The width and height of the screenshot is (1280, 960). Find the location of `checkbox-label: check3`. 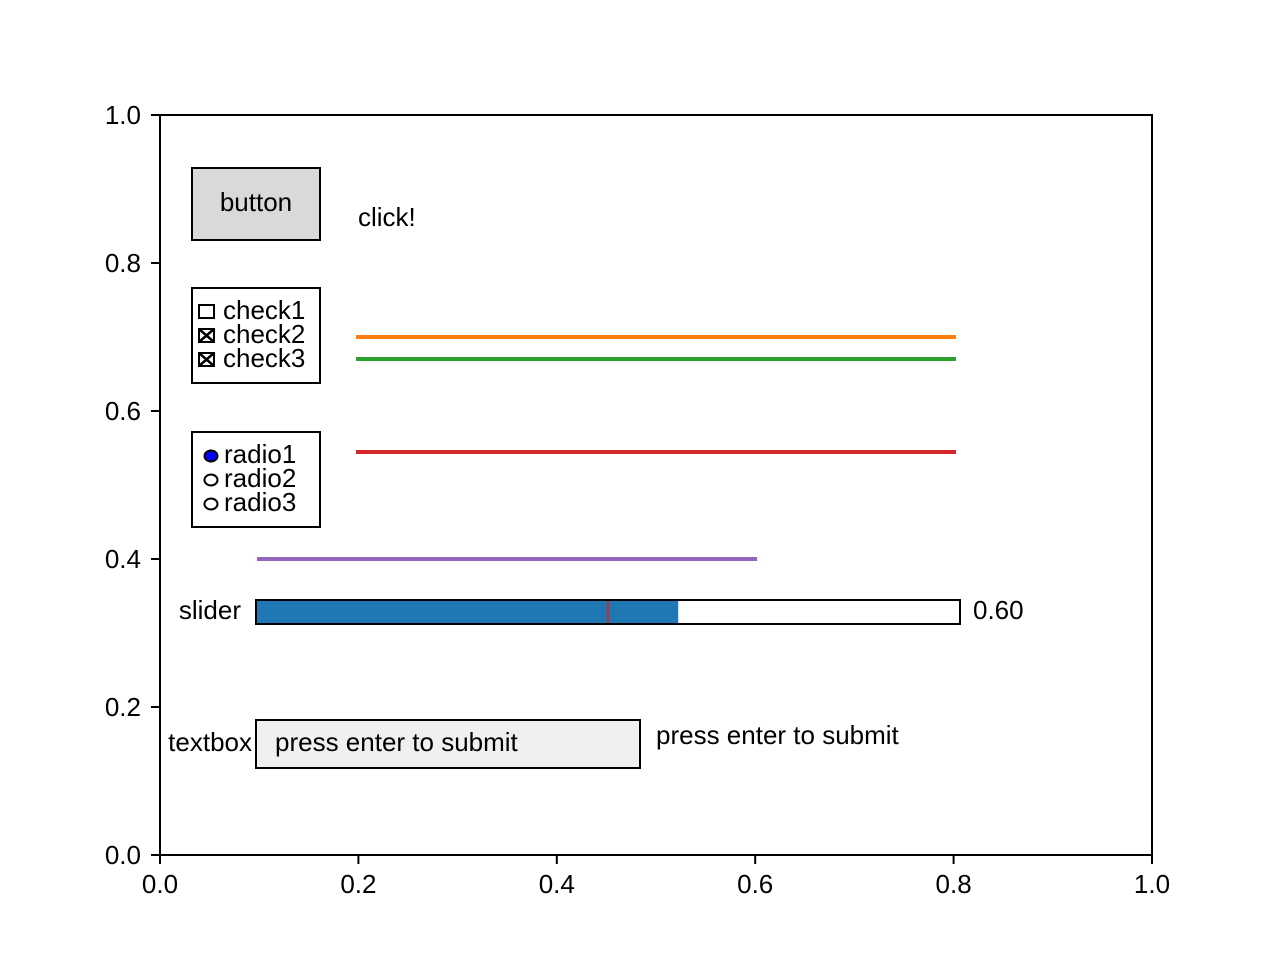

checkbox-label: check3 is located at coordinates (264, 358).